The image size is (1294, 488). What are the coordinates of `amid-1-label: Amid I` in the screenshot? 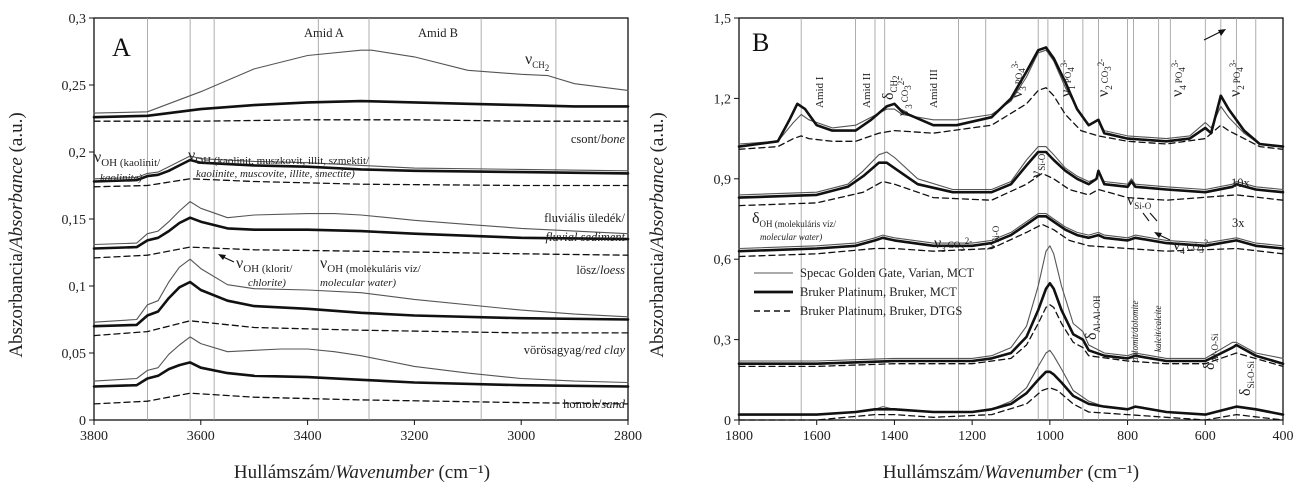 It's located at (820, 92).